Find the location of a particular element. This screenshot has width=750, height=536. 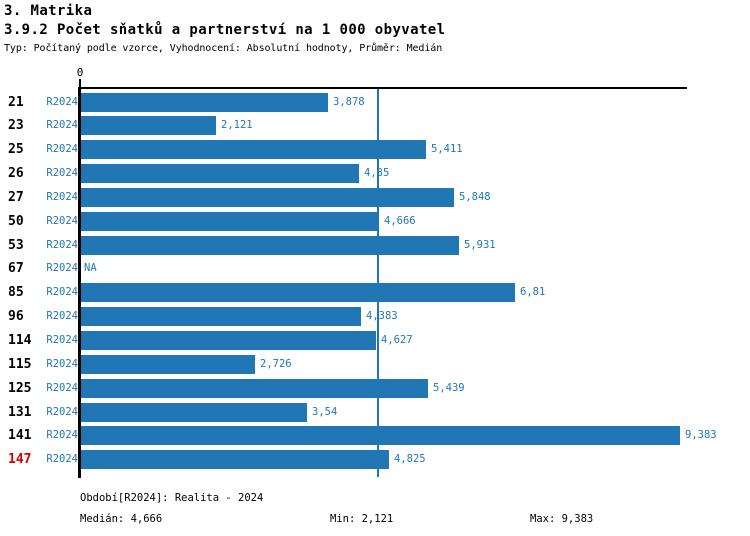

bar-row: 27 R2024 5,848 is located at coordinates (375, 197).